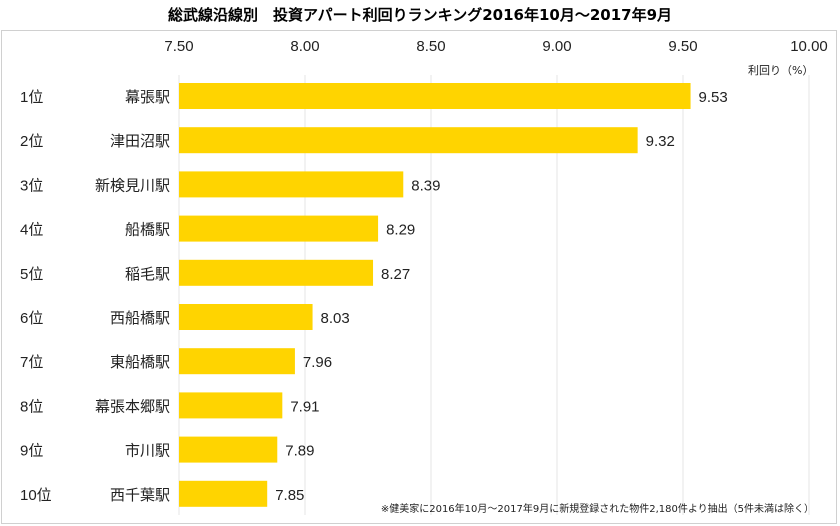 The height and width of the screenshot is (526, 840). What do you see at coordinates (31, 230) in the screenshot?
I see `rank-label: 4位` at bounding box center [31, 230].